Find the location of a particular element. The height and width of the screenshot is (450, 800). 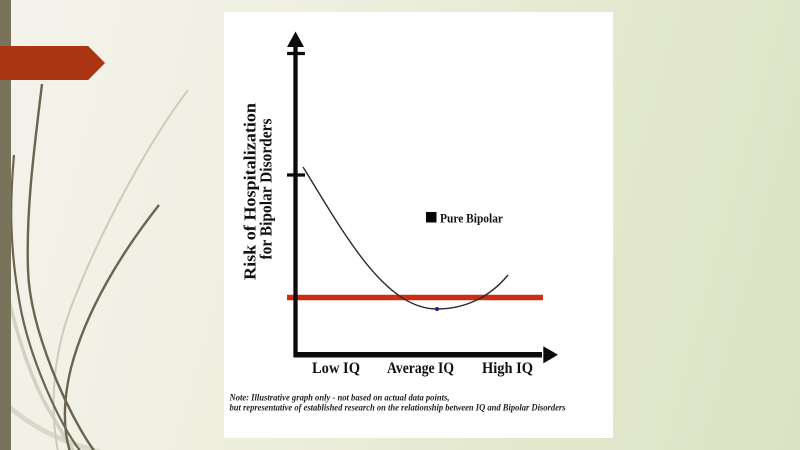

svg-text: Low IQ is located at coordinates (336, 368).